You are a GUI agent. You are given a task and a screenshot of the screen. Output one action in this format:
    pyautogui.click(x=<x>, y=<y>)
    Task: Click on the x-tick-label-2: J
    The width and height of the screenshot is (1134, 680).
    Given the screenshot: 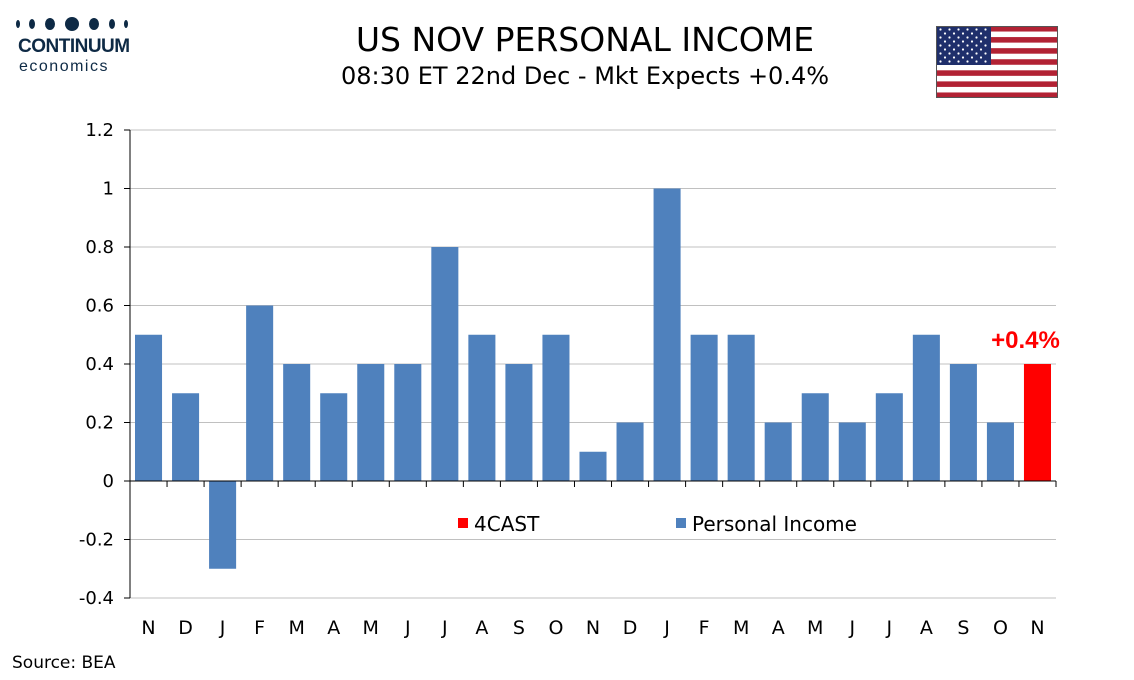 What is the action you would take?
    pyautogui.click(x=222, y=628)
    